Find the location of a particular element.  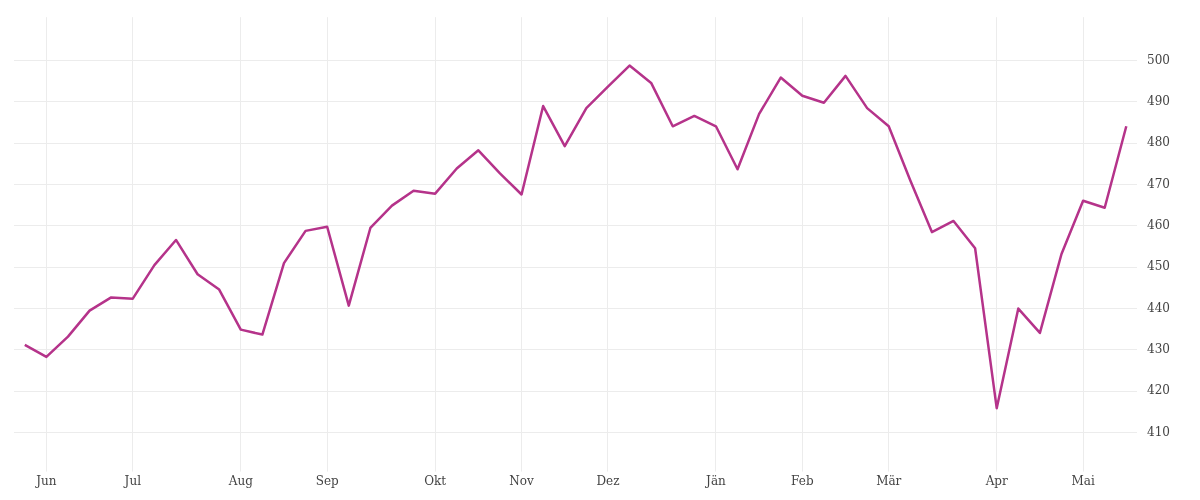

y-tick-label: 410 is located at coordinates (1158, 431).